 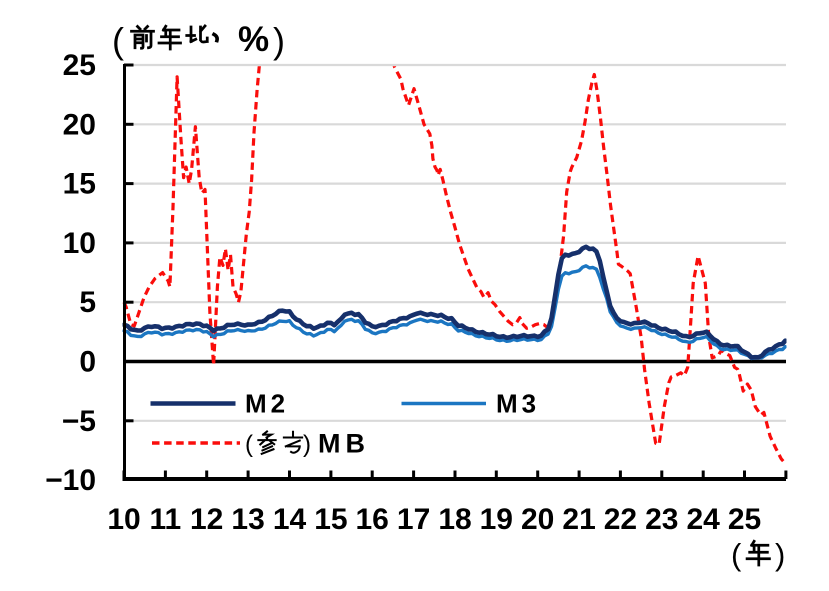 I want to click on svg-text: 5, so click(x=87, y=302).